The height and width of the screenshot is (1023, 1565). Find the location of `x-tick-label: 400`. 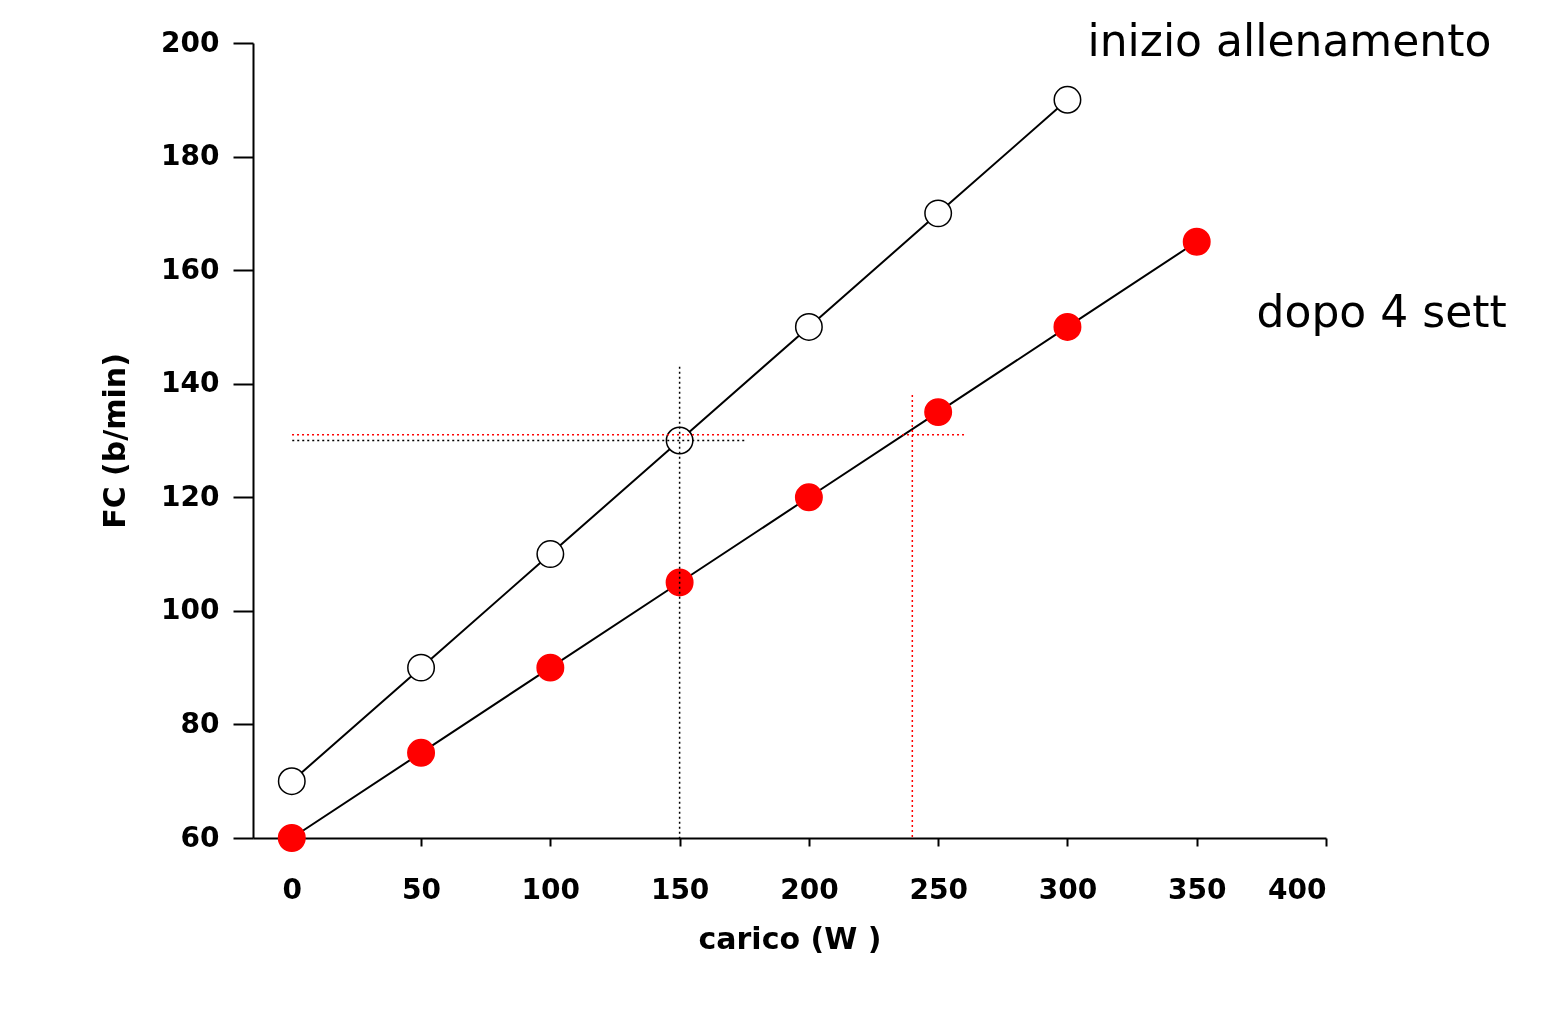

x-tick-label: 400 is located at coordinates (1297, 889).